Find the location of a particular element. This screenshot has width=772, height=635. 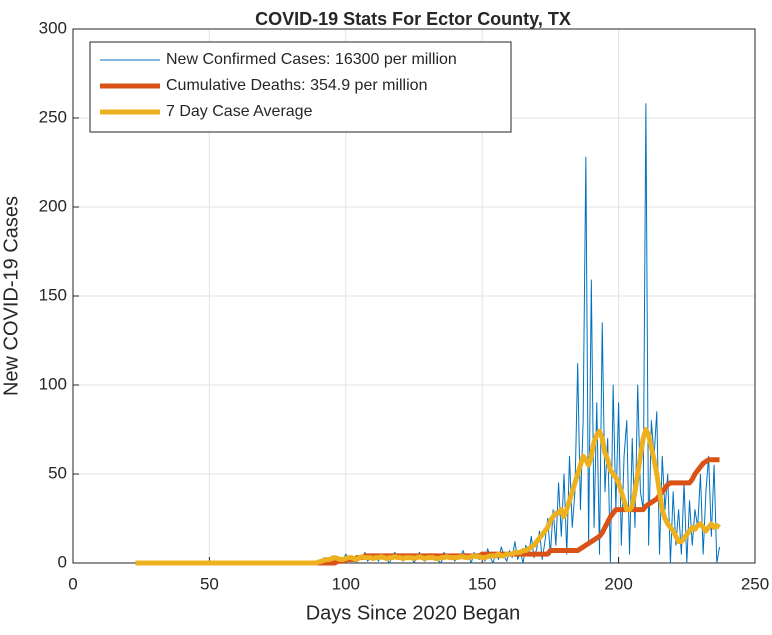

legend-label: Cumulative Deaths: 354.9 per million is located at coordinates (296, 85).